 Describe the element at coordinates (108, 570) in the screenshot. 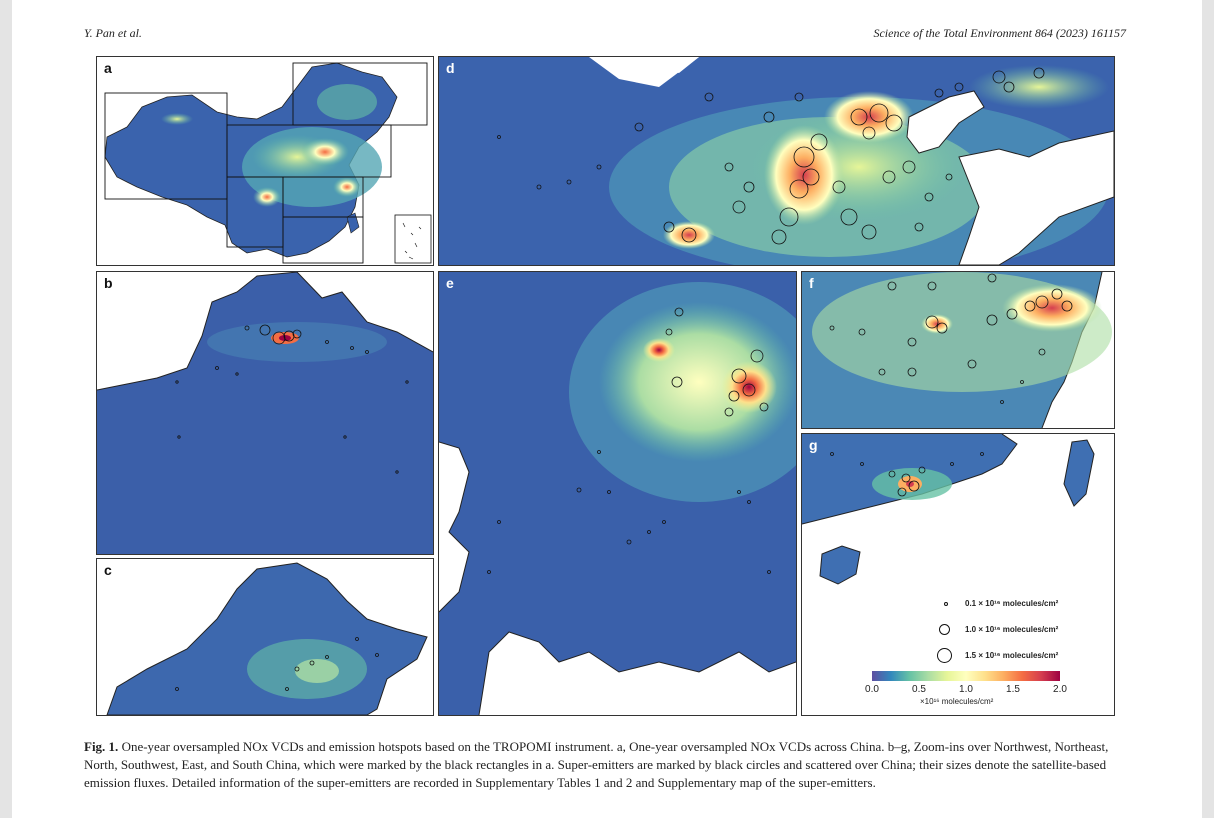

I see `panel-c-label: c` at that location.